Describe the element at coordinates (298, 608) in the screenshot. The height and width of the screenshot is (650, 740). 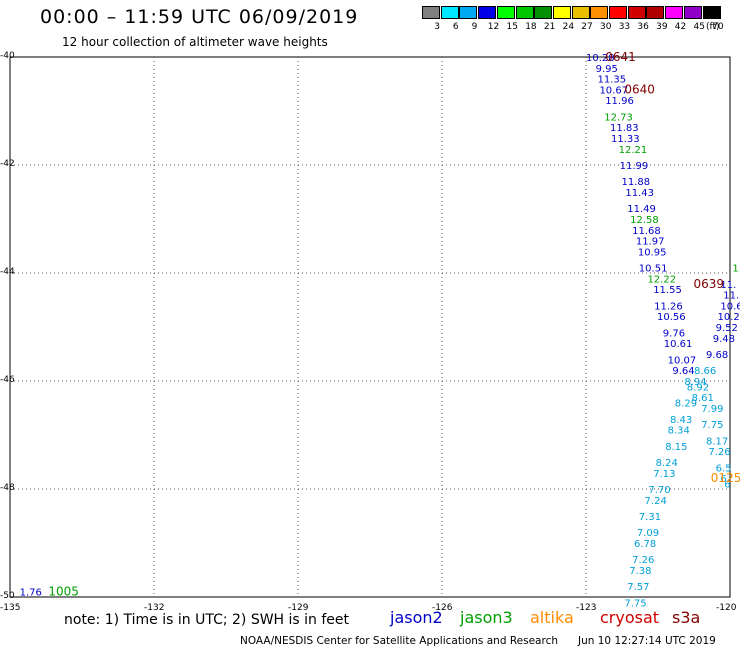
I see `x-tick-label: -129` at that location.